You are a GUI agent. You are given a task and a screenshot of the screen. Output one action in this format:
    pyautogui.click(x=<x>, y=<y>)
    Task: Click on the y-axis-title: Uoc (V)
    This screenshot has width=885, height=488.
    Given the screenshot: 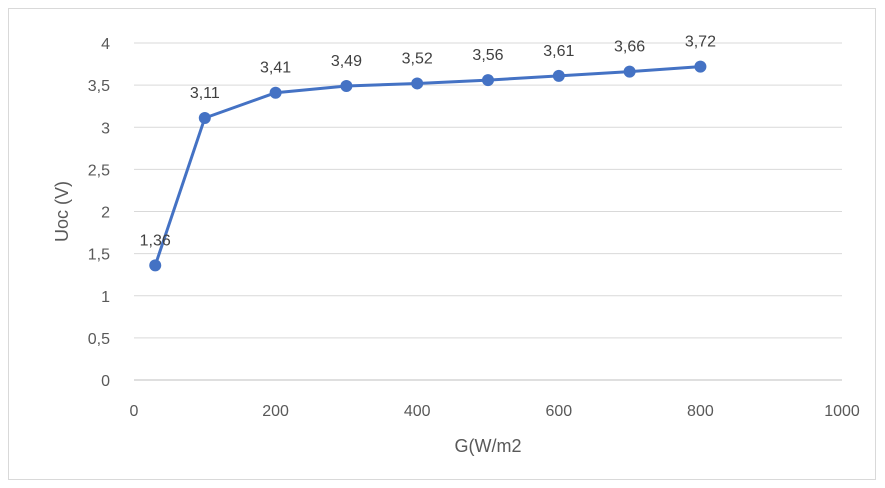 What is the action you would take?
    pyautogui.click(x=62, y=211)
    